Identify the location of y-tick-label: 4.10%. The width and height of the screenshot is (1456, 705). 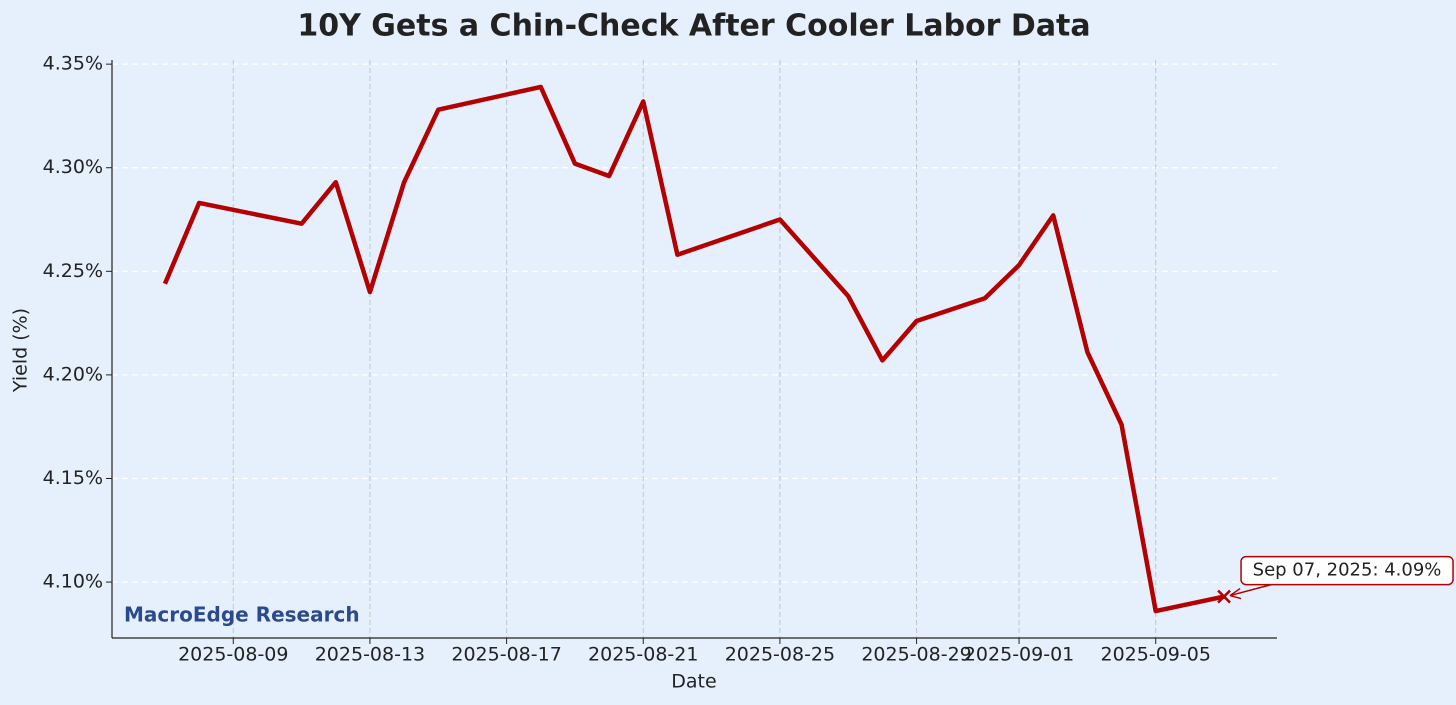
(73, 582).